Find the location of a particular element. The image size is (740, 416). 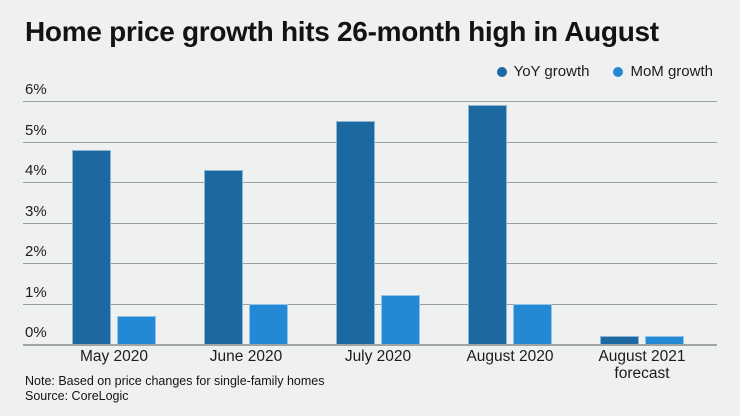

y-tick-label-4: 4% is located at coordinates (36, 170).